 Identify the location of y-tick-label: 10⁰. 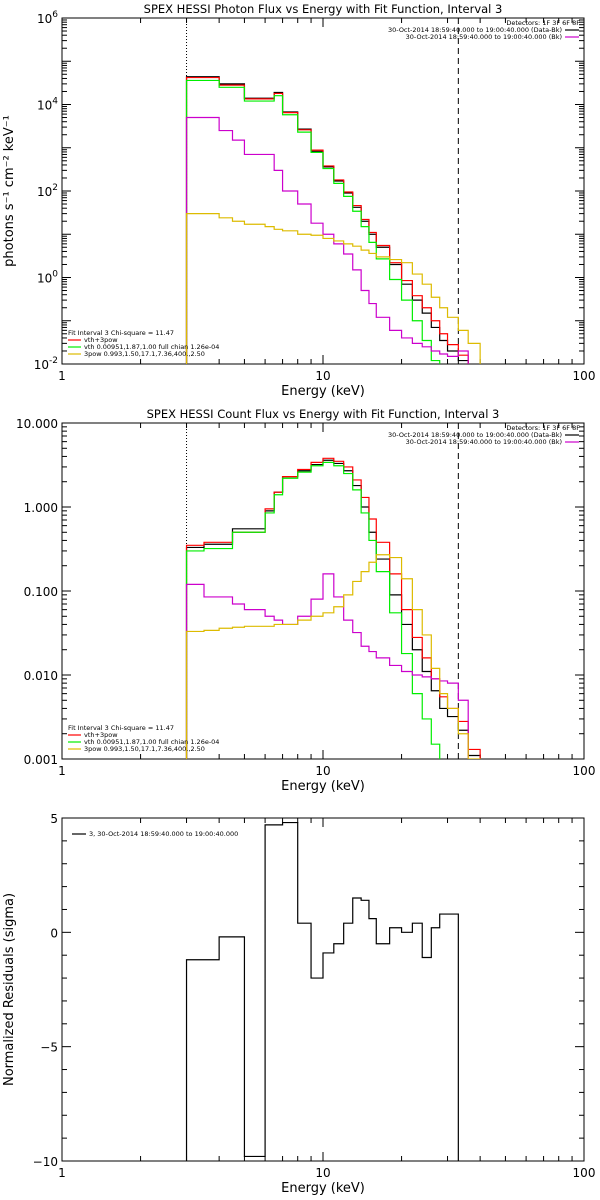
(47, 278).